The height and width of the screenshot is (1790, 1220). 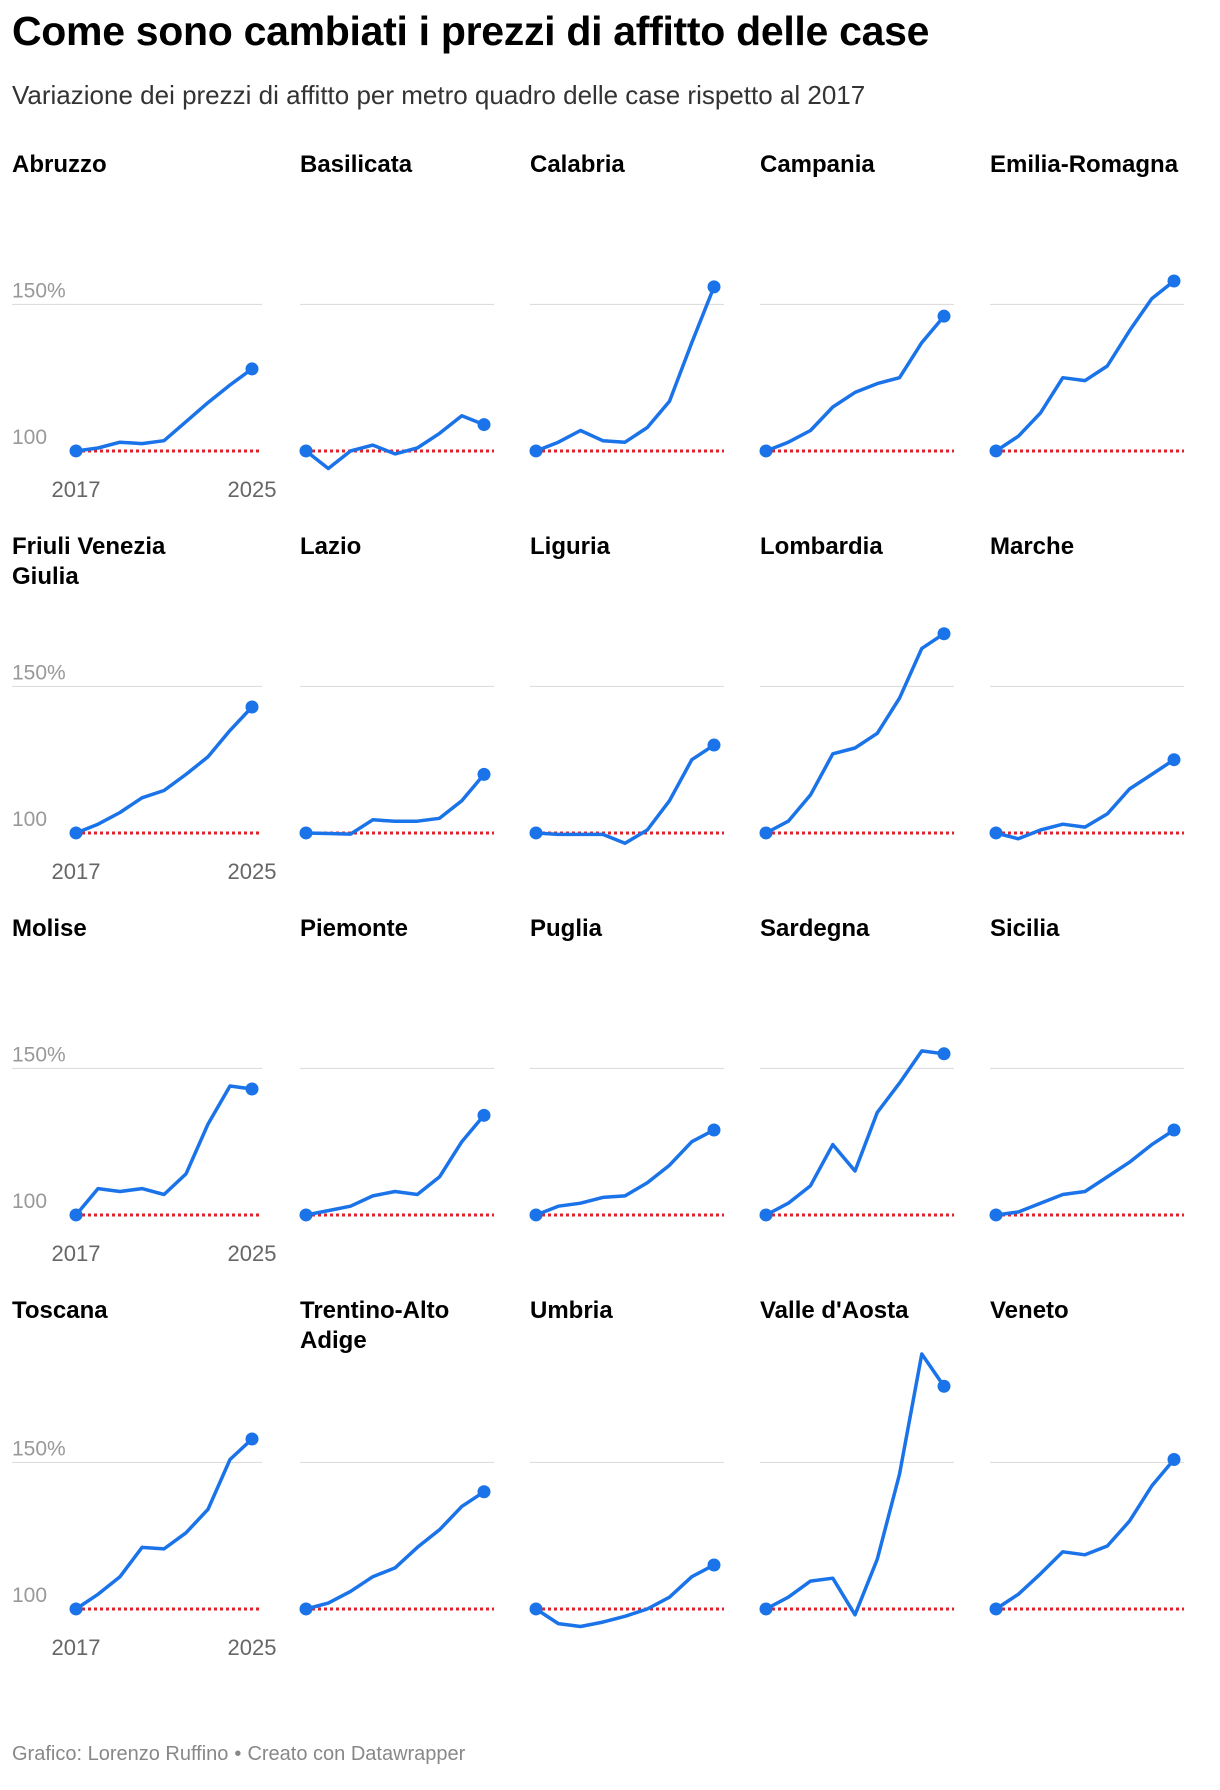 I want to click on panel-title: Valle d'Aosta, so click(x=834, y=1310).